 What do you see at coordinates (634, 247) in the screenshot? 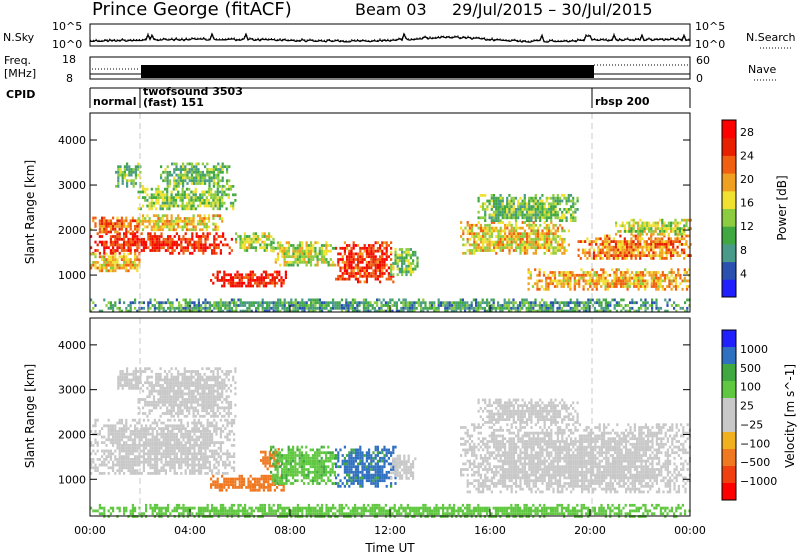
I see `scatter-region` at bounding box center [634, 247].